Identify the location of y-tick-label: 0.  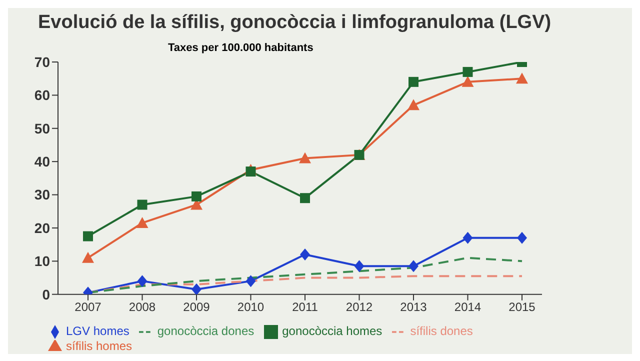
(46, 294).